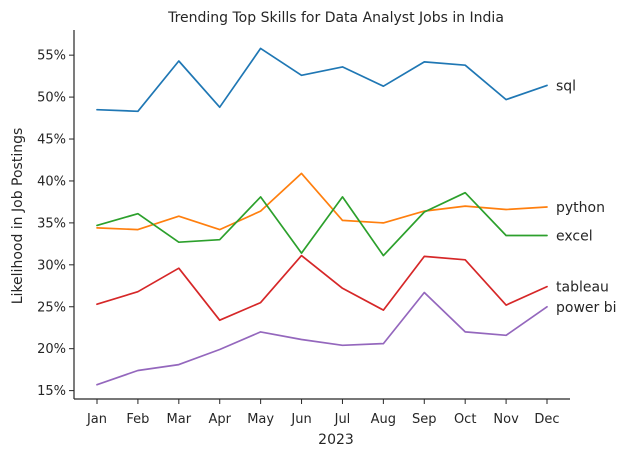 This screenshot has width=629, height=457. I want to click on series-label-sql: sql, so click(566, 86).